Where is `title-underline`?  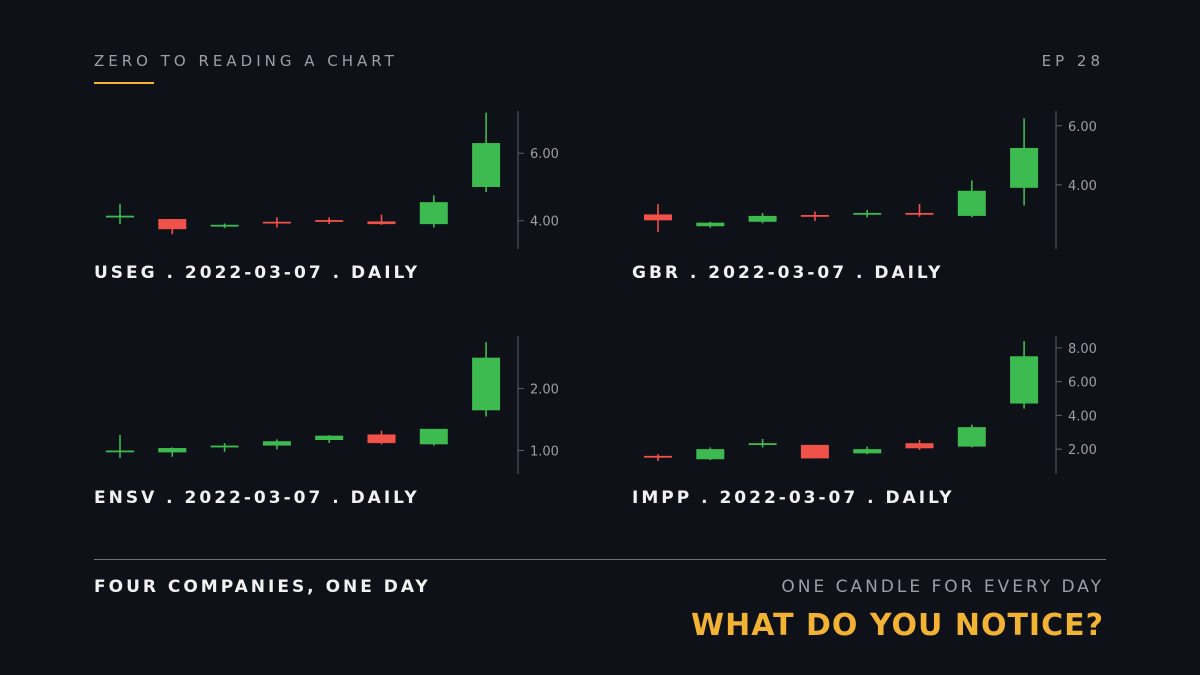 title-underline is located at coordinates (124, 83).